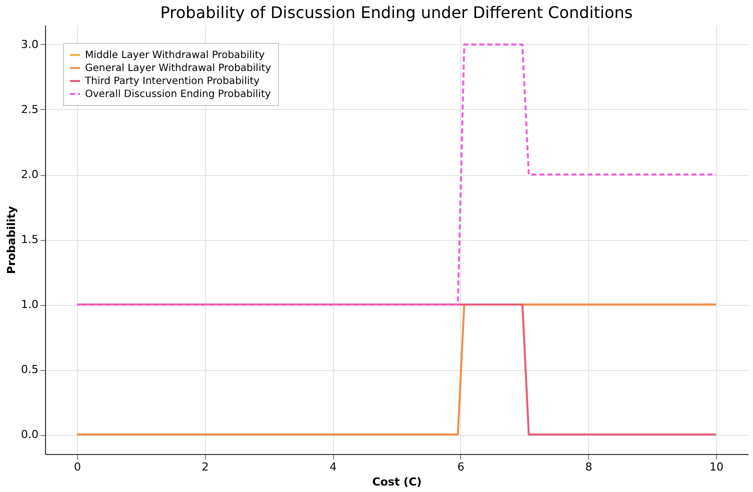 This screenshot has height=492, width=753. Describe the element at coordinates (178, 94) in the screenshot. I see `legend-label: Overall Discussion Ending Probability` at that location.